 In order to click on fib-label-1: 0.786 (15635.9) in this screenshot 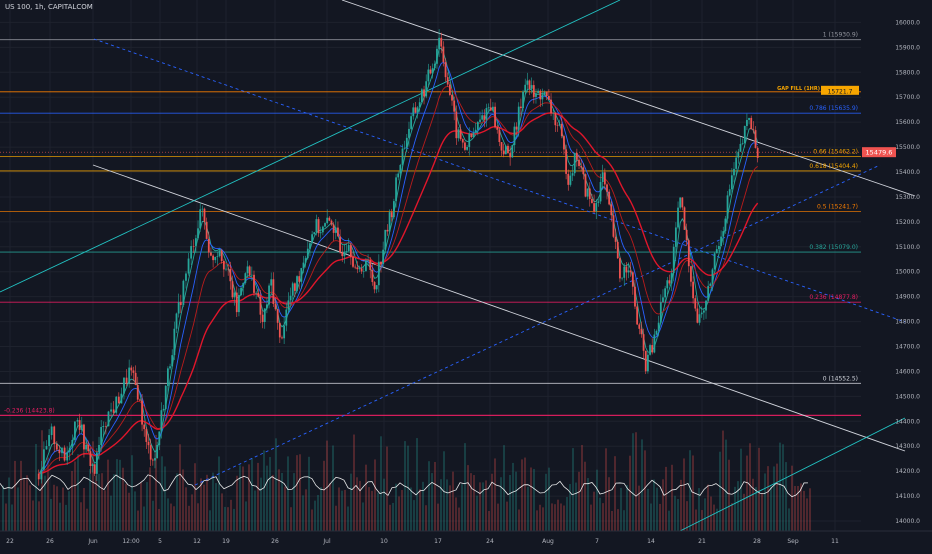, I will do `click(833, 108)`.